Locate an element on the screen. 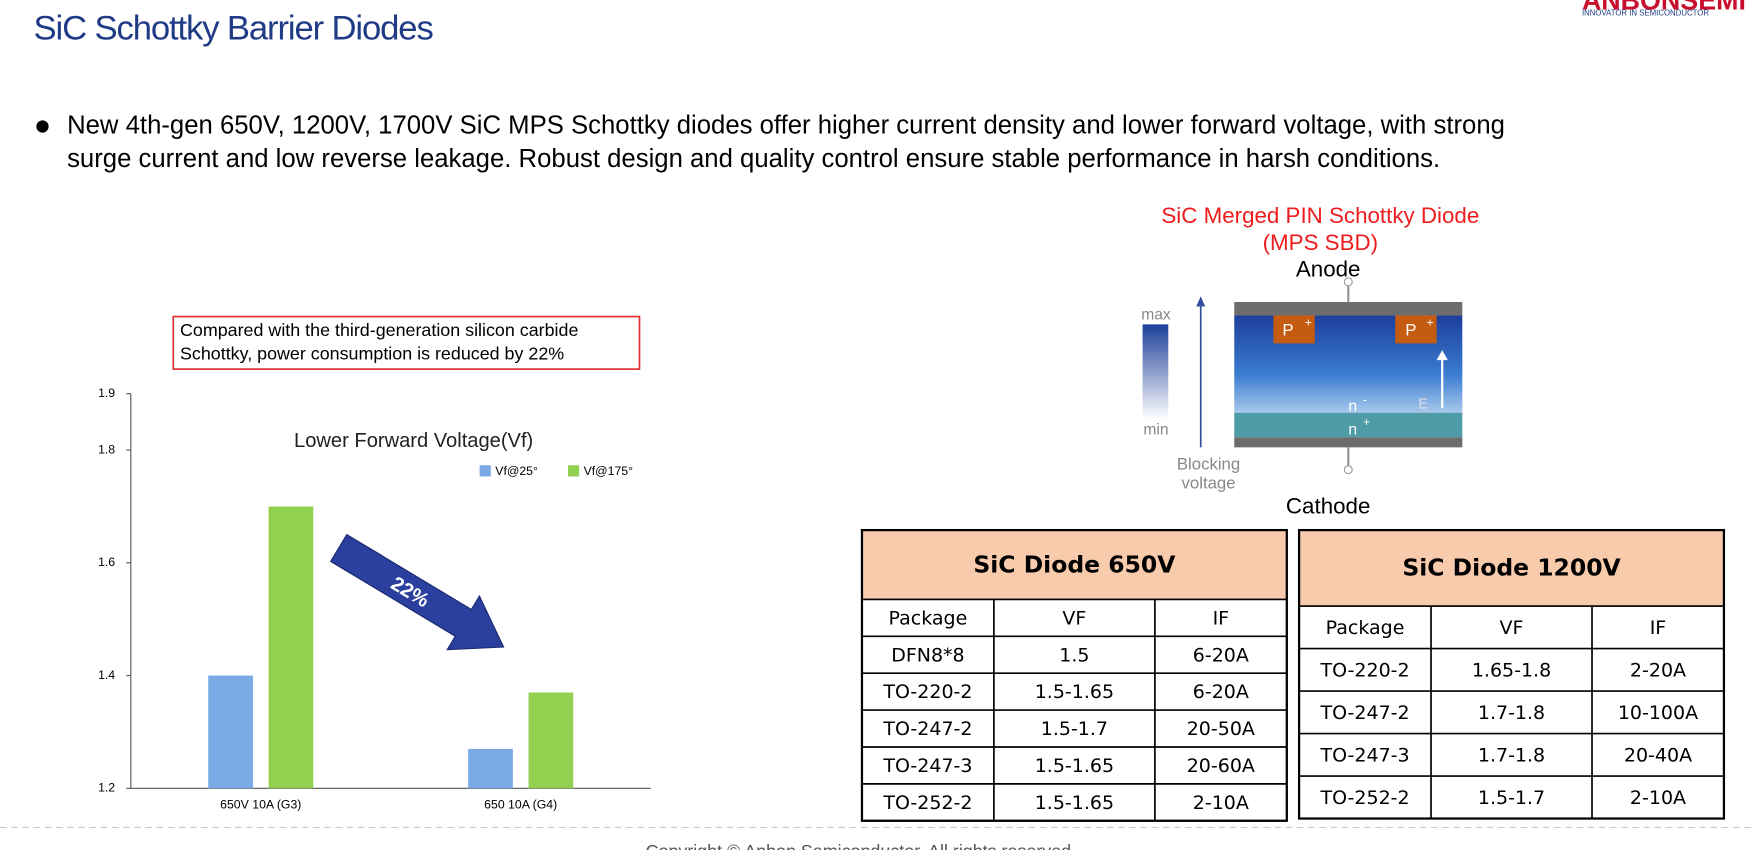  field-label: E is located at coordinates (1423, 405).